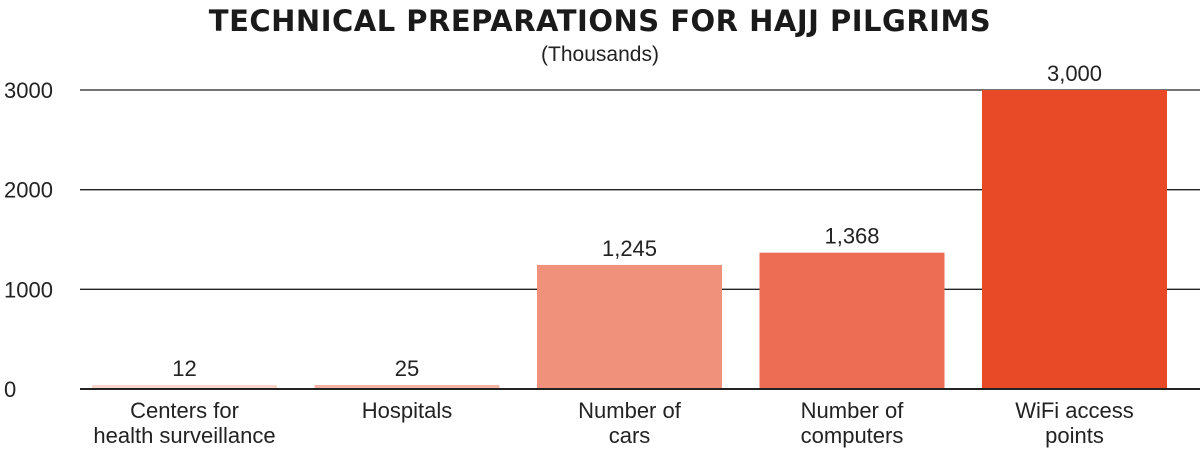 This screenshot has height=453, width=1200. Describe the element at coordinates (184, 435) in the screenshot. I see `x-tick-label: health surveillance` at that location.